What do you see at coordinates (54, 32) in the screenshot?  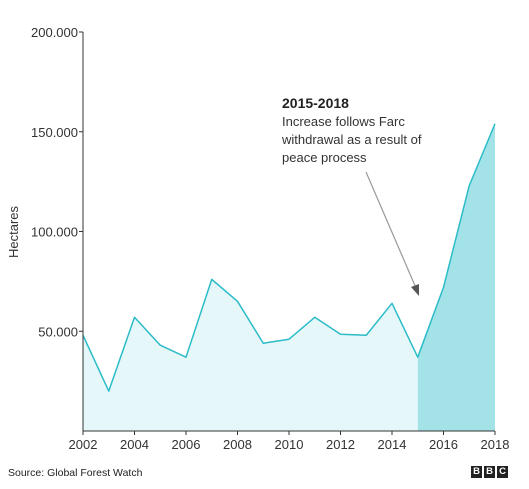 I see `y-tick-label: 200.000` at bounding box center [54, 32].